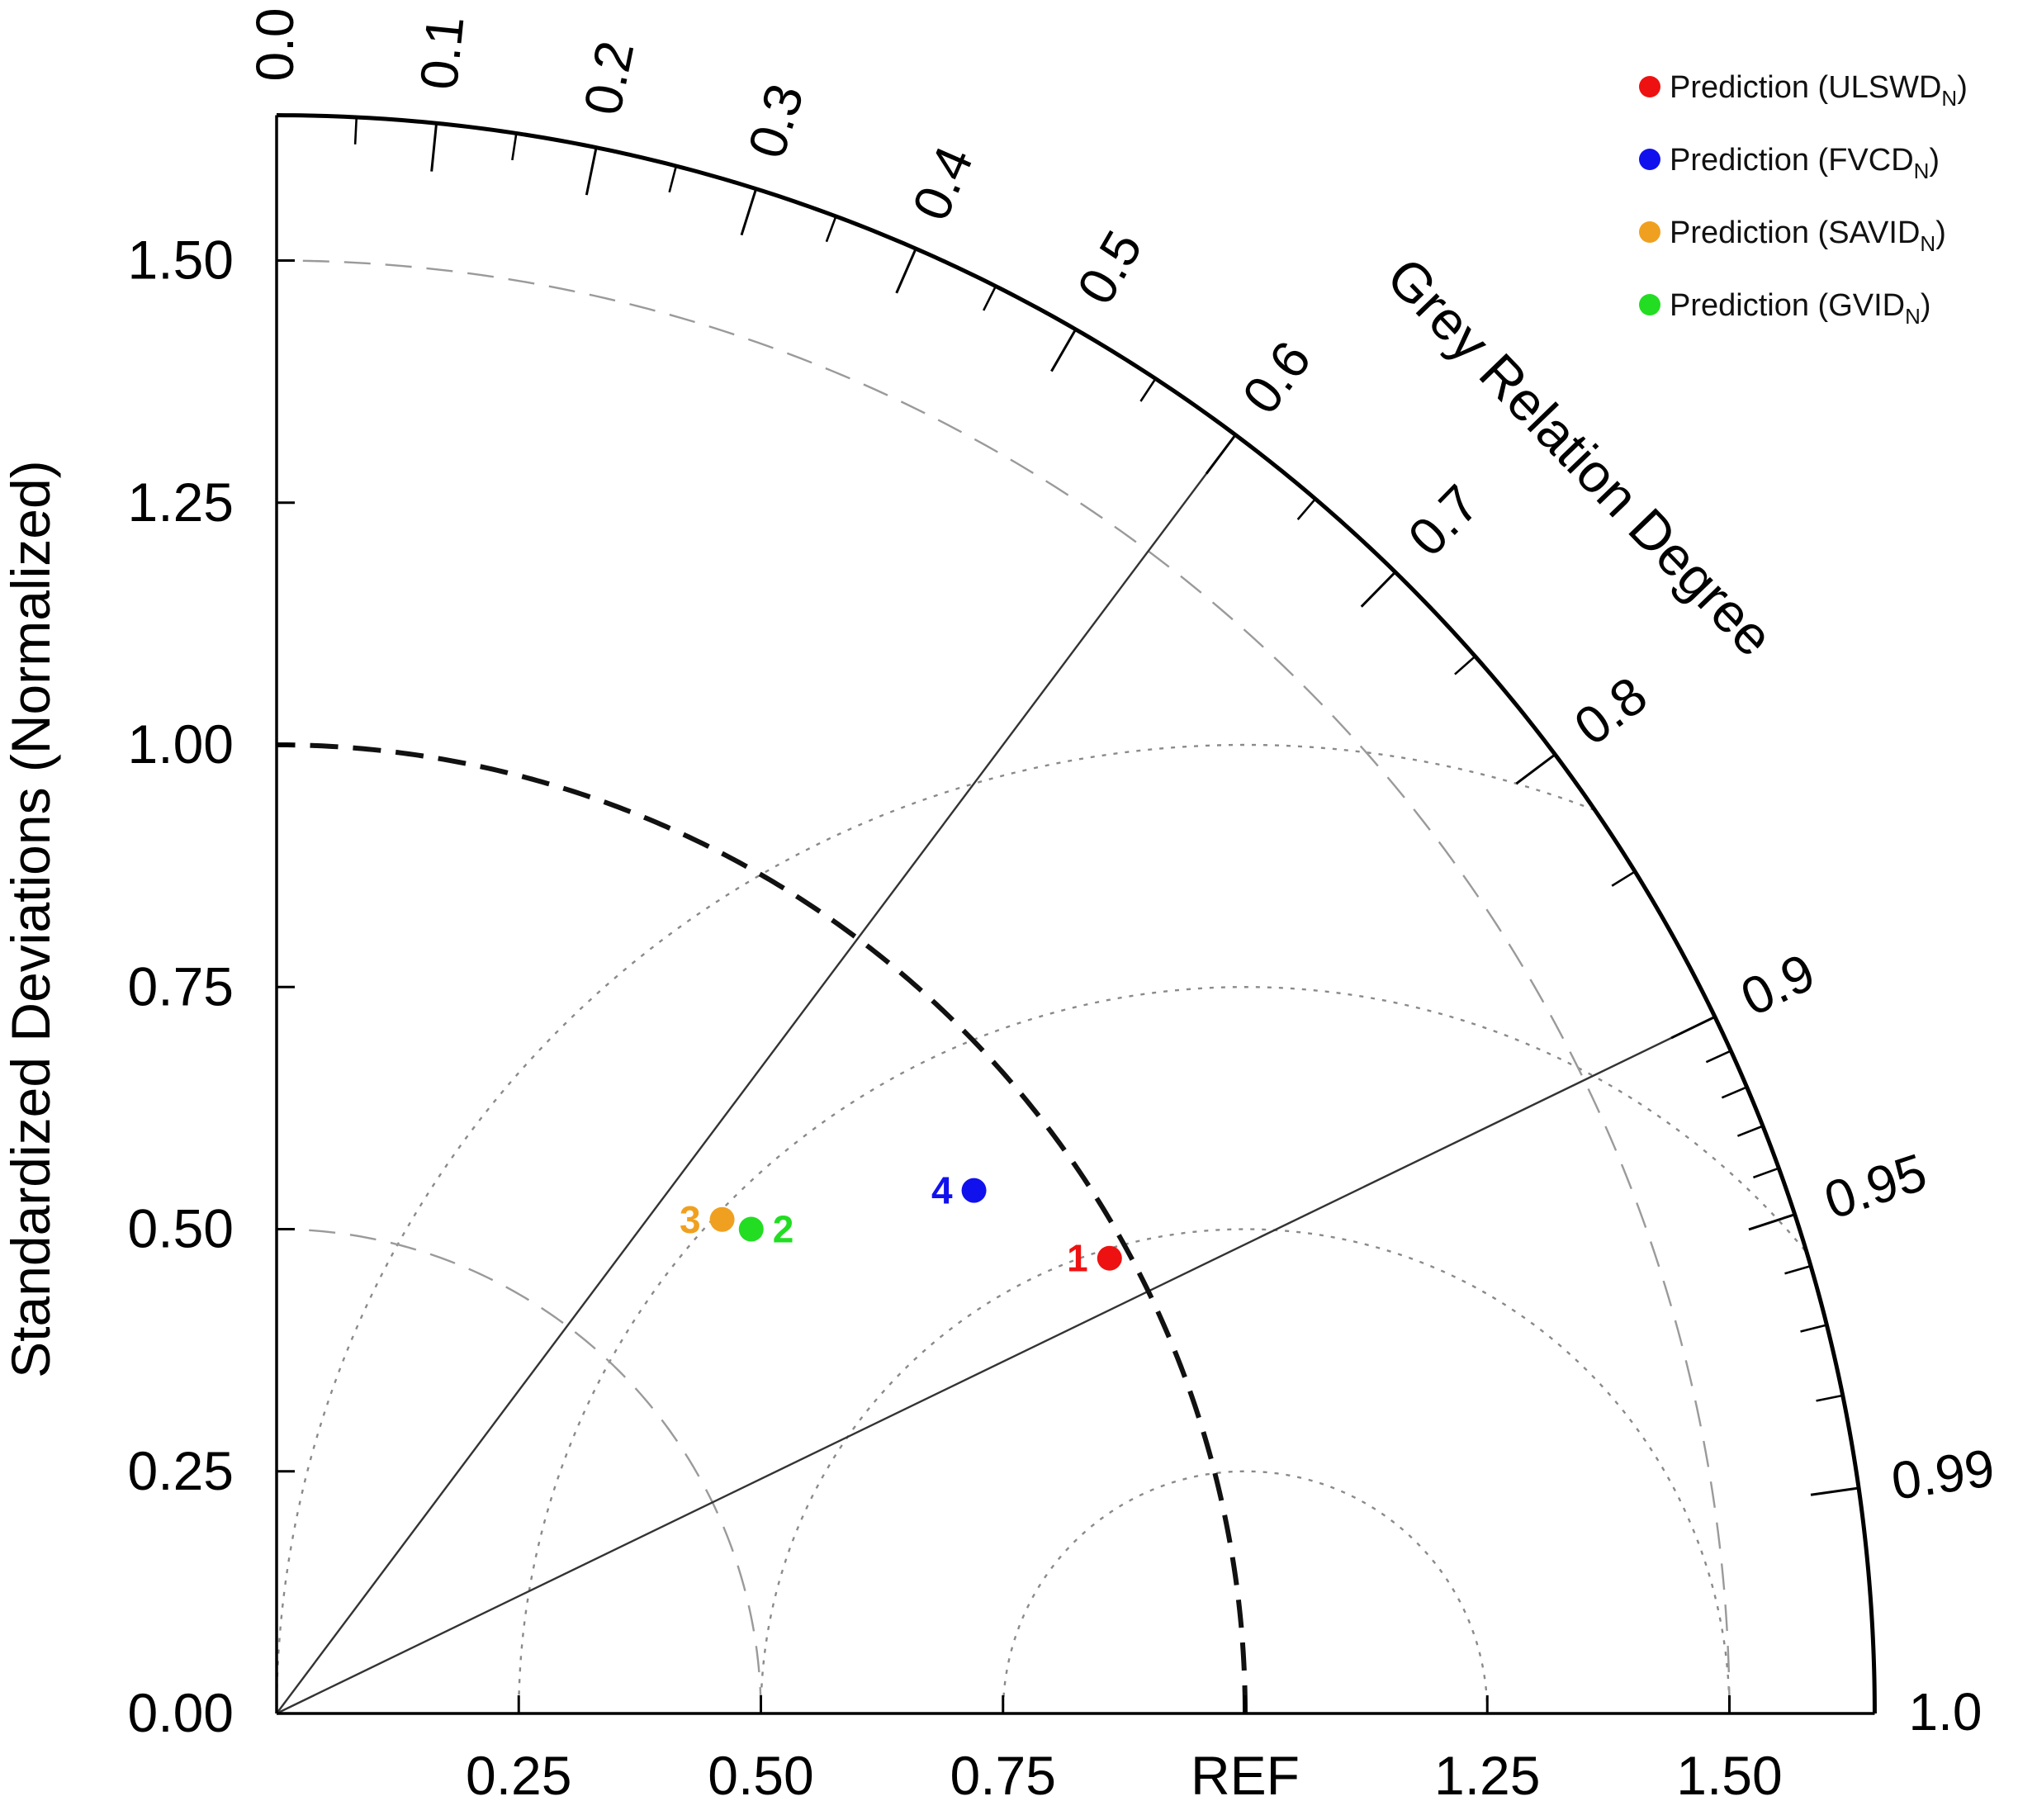 This screenshot has height=1820, width=2018. Describe the element at coordinates (901, 1224) in the screenshot. I see `points-layer: 1 2 3 4` at that location.